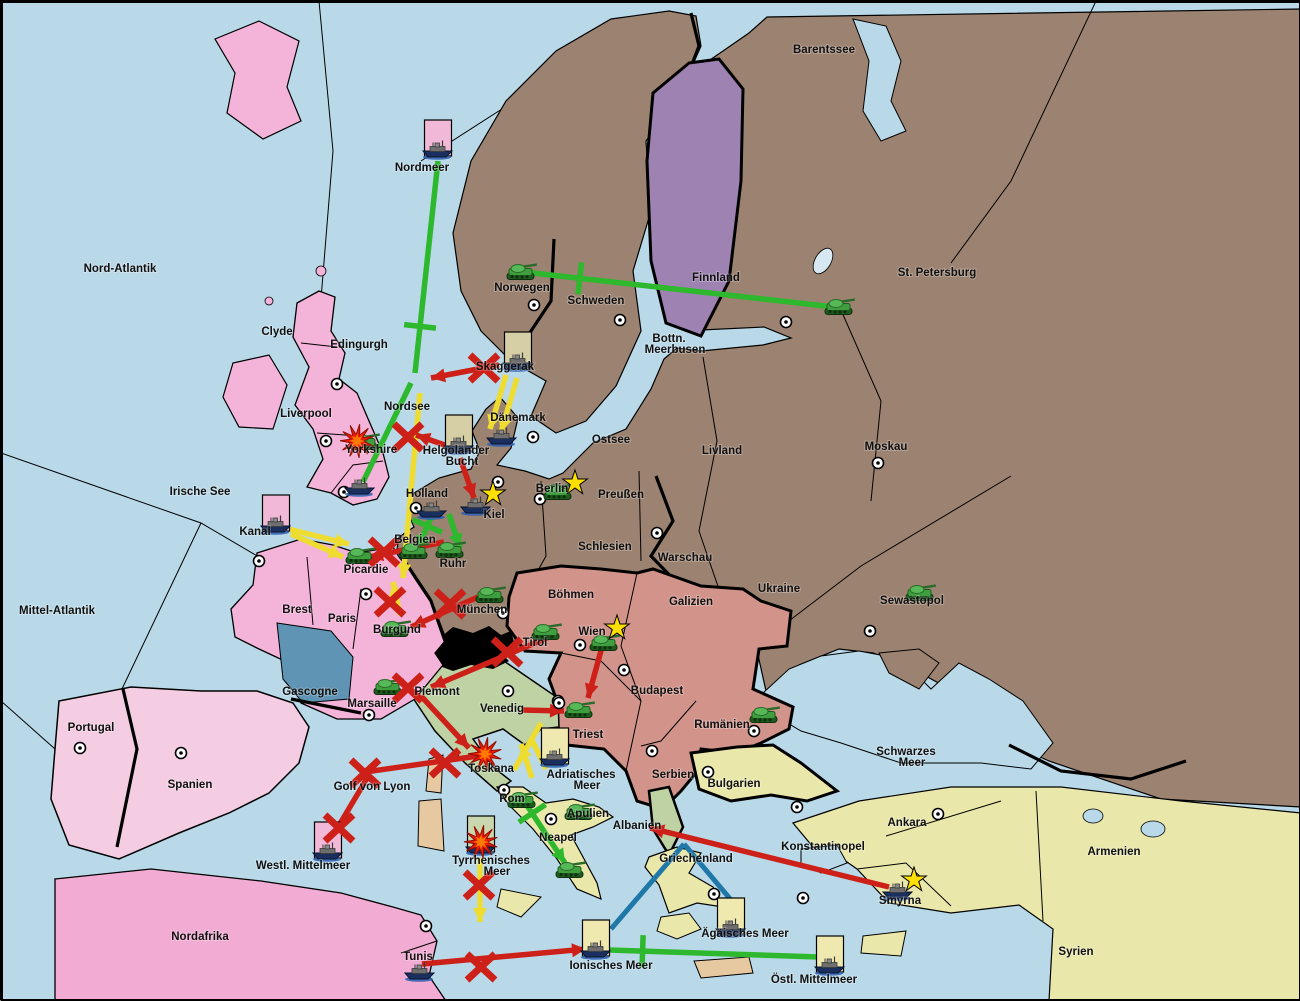  I want to click on map-label-tirol: Tirol, so click(535, 643).